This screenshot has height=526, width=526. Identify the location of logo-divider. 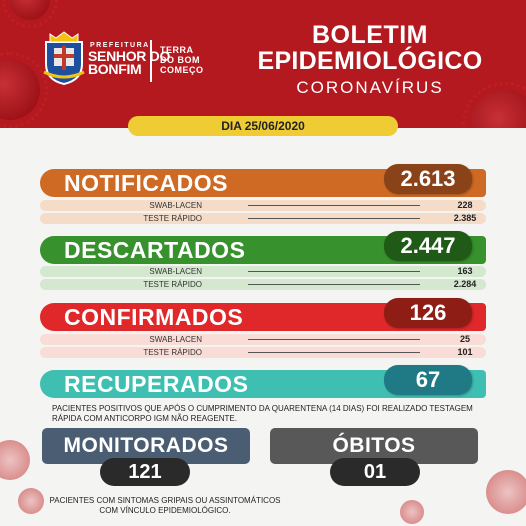
(151, 61).